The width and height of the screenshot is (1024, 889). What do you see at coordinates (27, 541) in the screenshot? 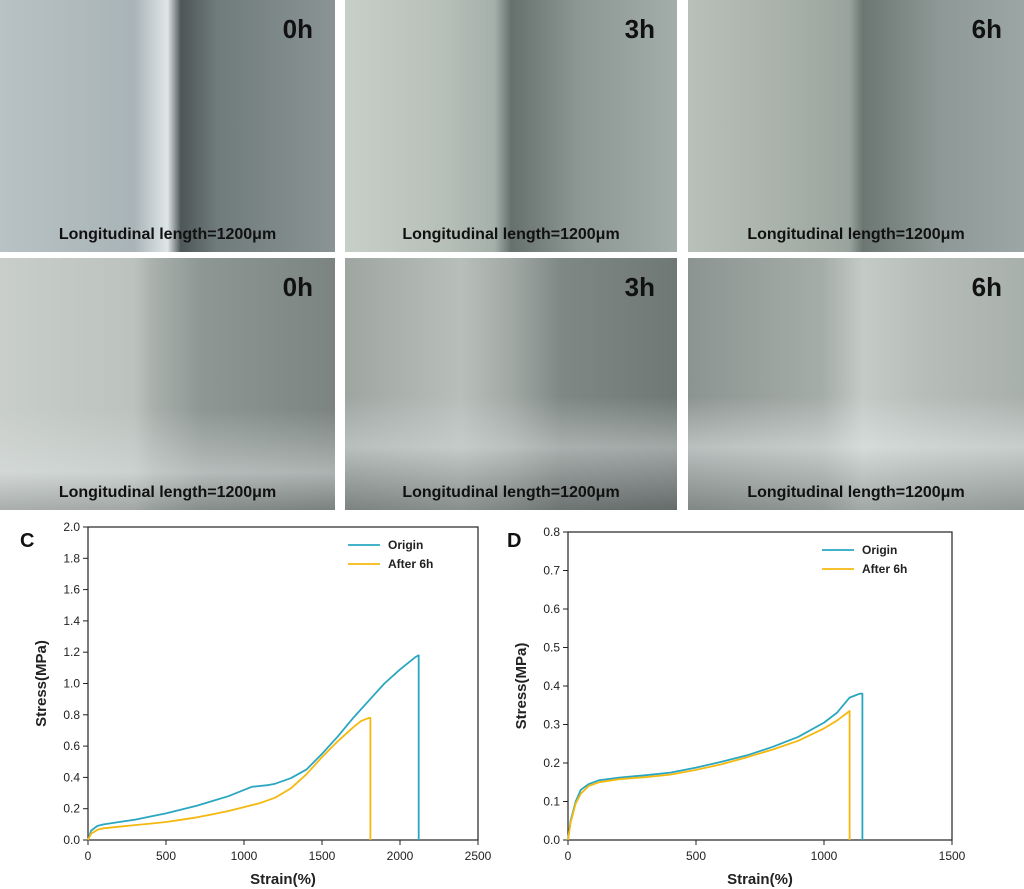
I see `panel-label-c: C` at bounding box center [27, 541].